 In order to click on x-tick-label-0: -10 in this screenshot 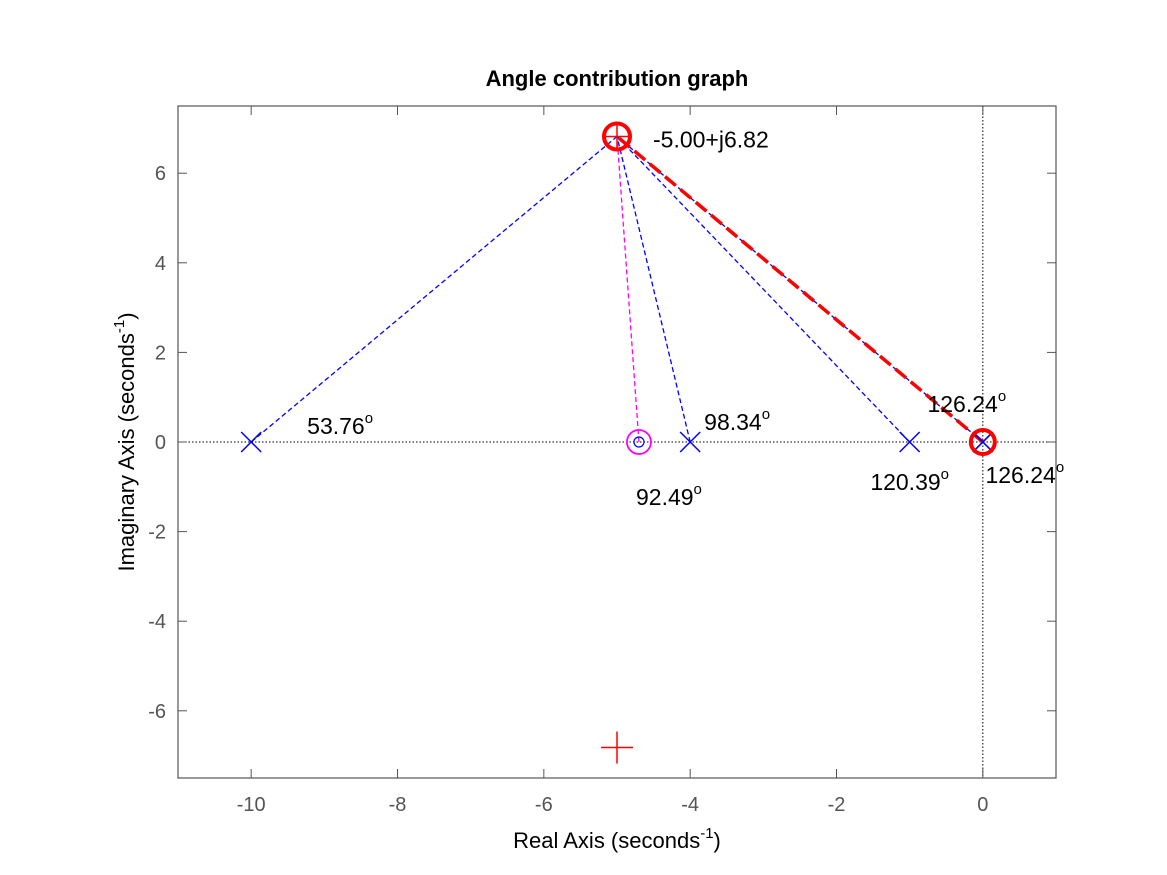, I will do `click(251, 805)`.